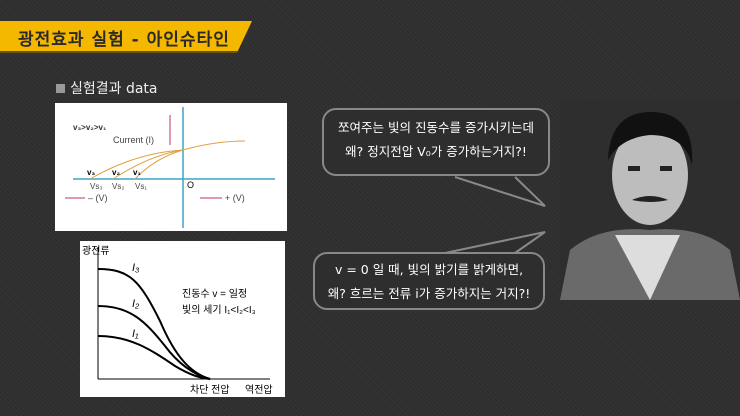  Describe the element at coordinates (133, 140) in the screenshot. I see `current-label: Current (I)` at that location.